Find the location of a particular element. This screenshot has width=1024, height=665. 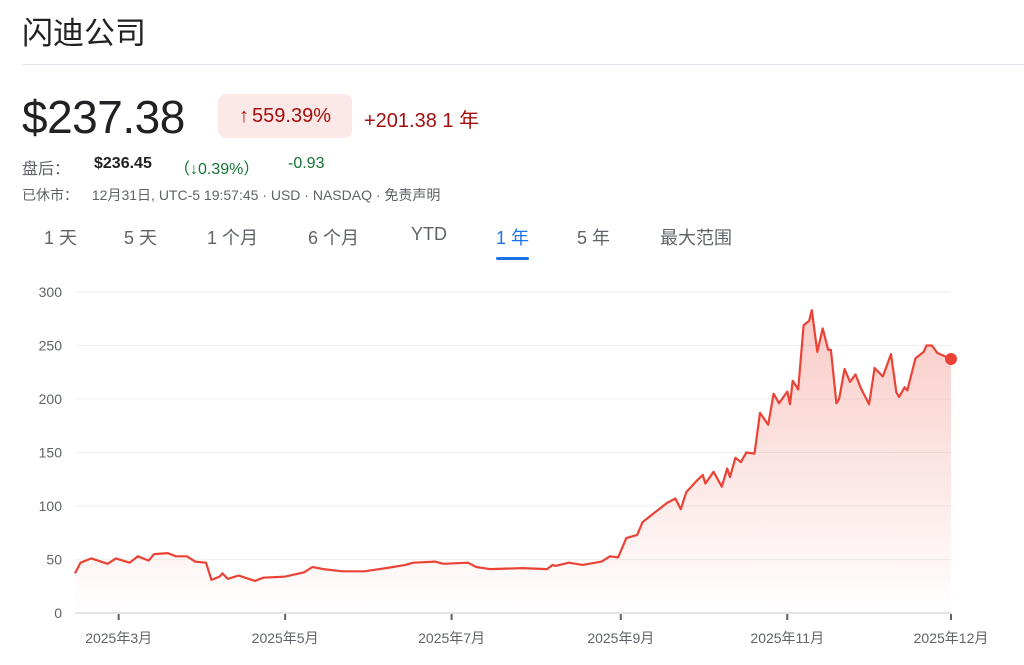

current-price: $237.38 is located at coordinates (103, 117).